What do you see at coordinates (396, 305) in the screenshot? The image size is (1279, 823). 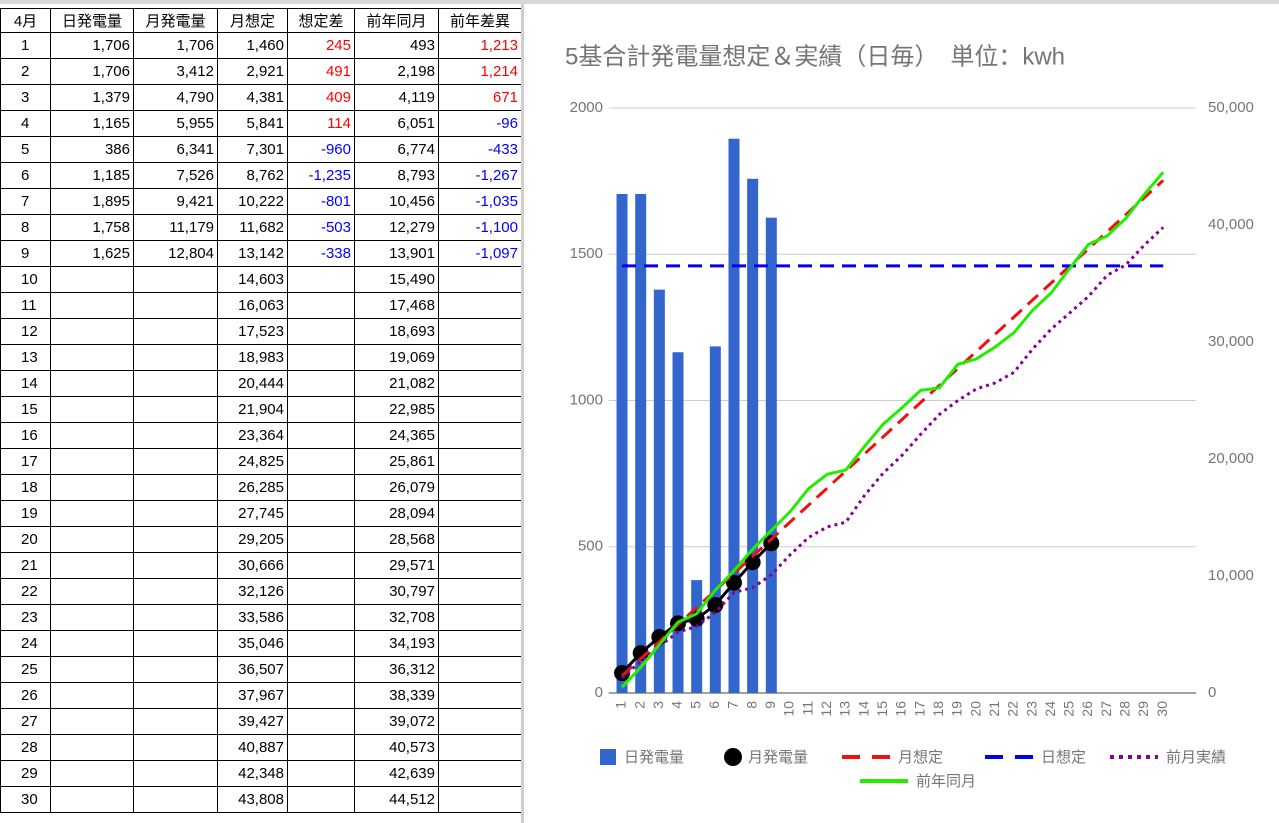 I see `cell: 17,468` at bounding box center [396, 305].